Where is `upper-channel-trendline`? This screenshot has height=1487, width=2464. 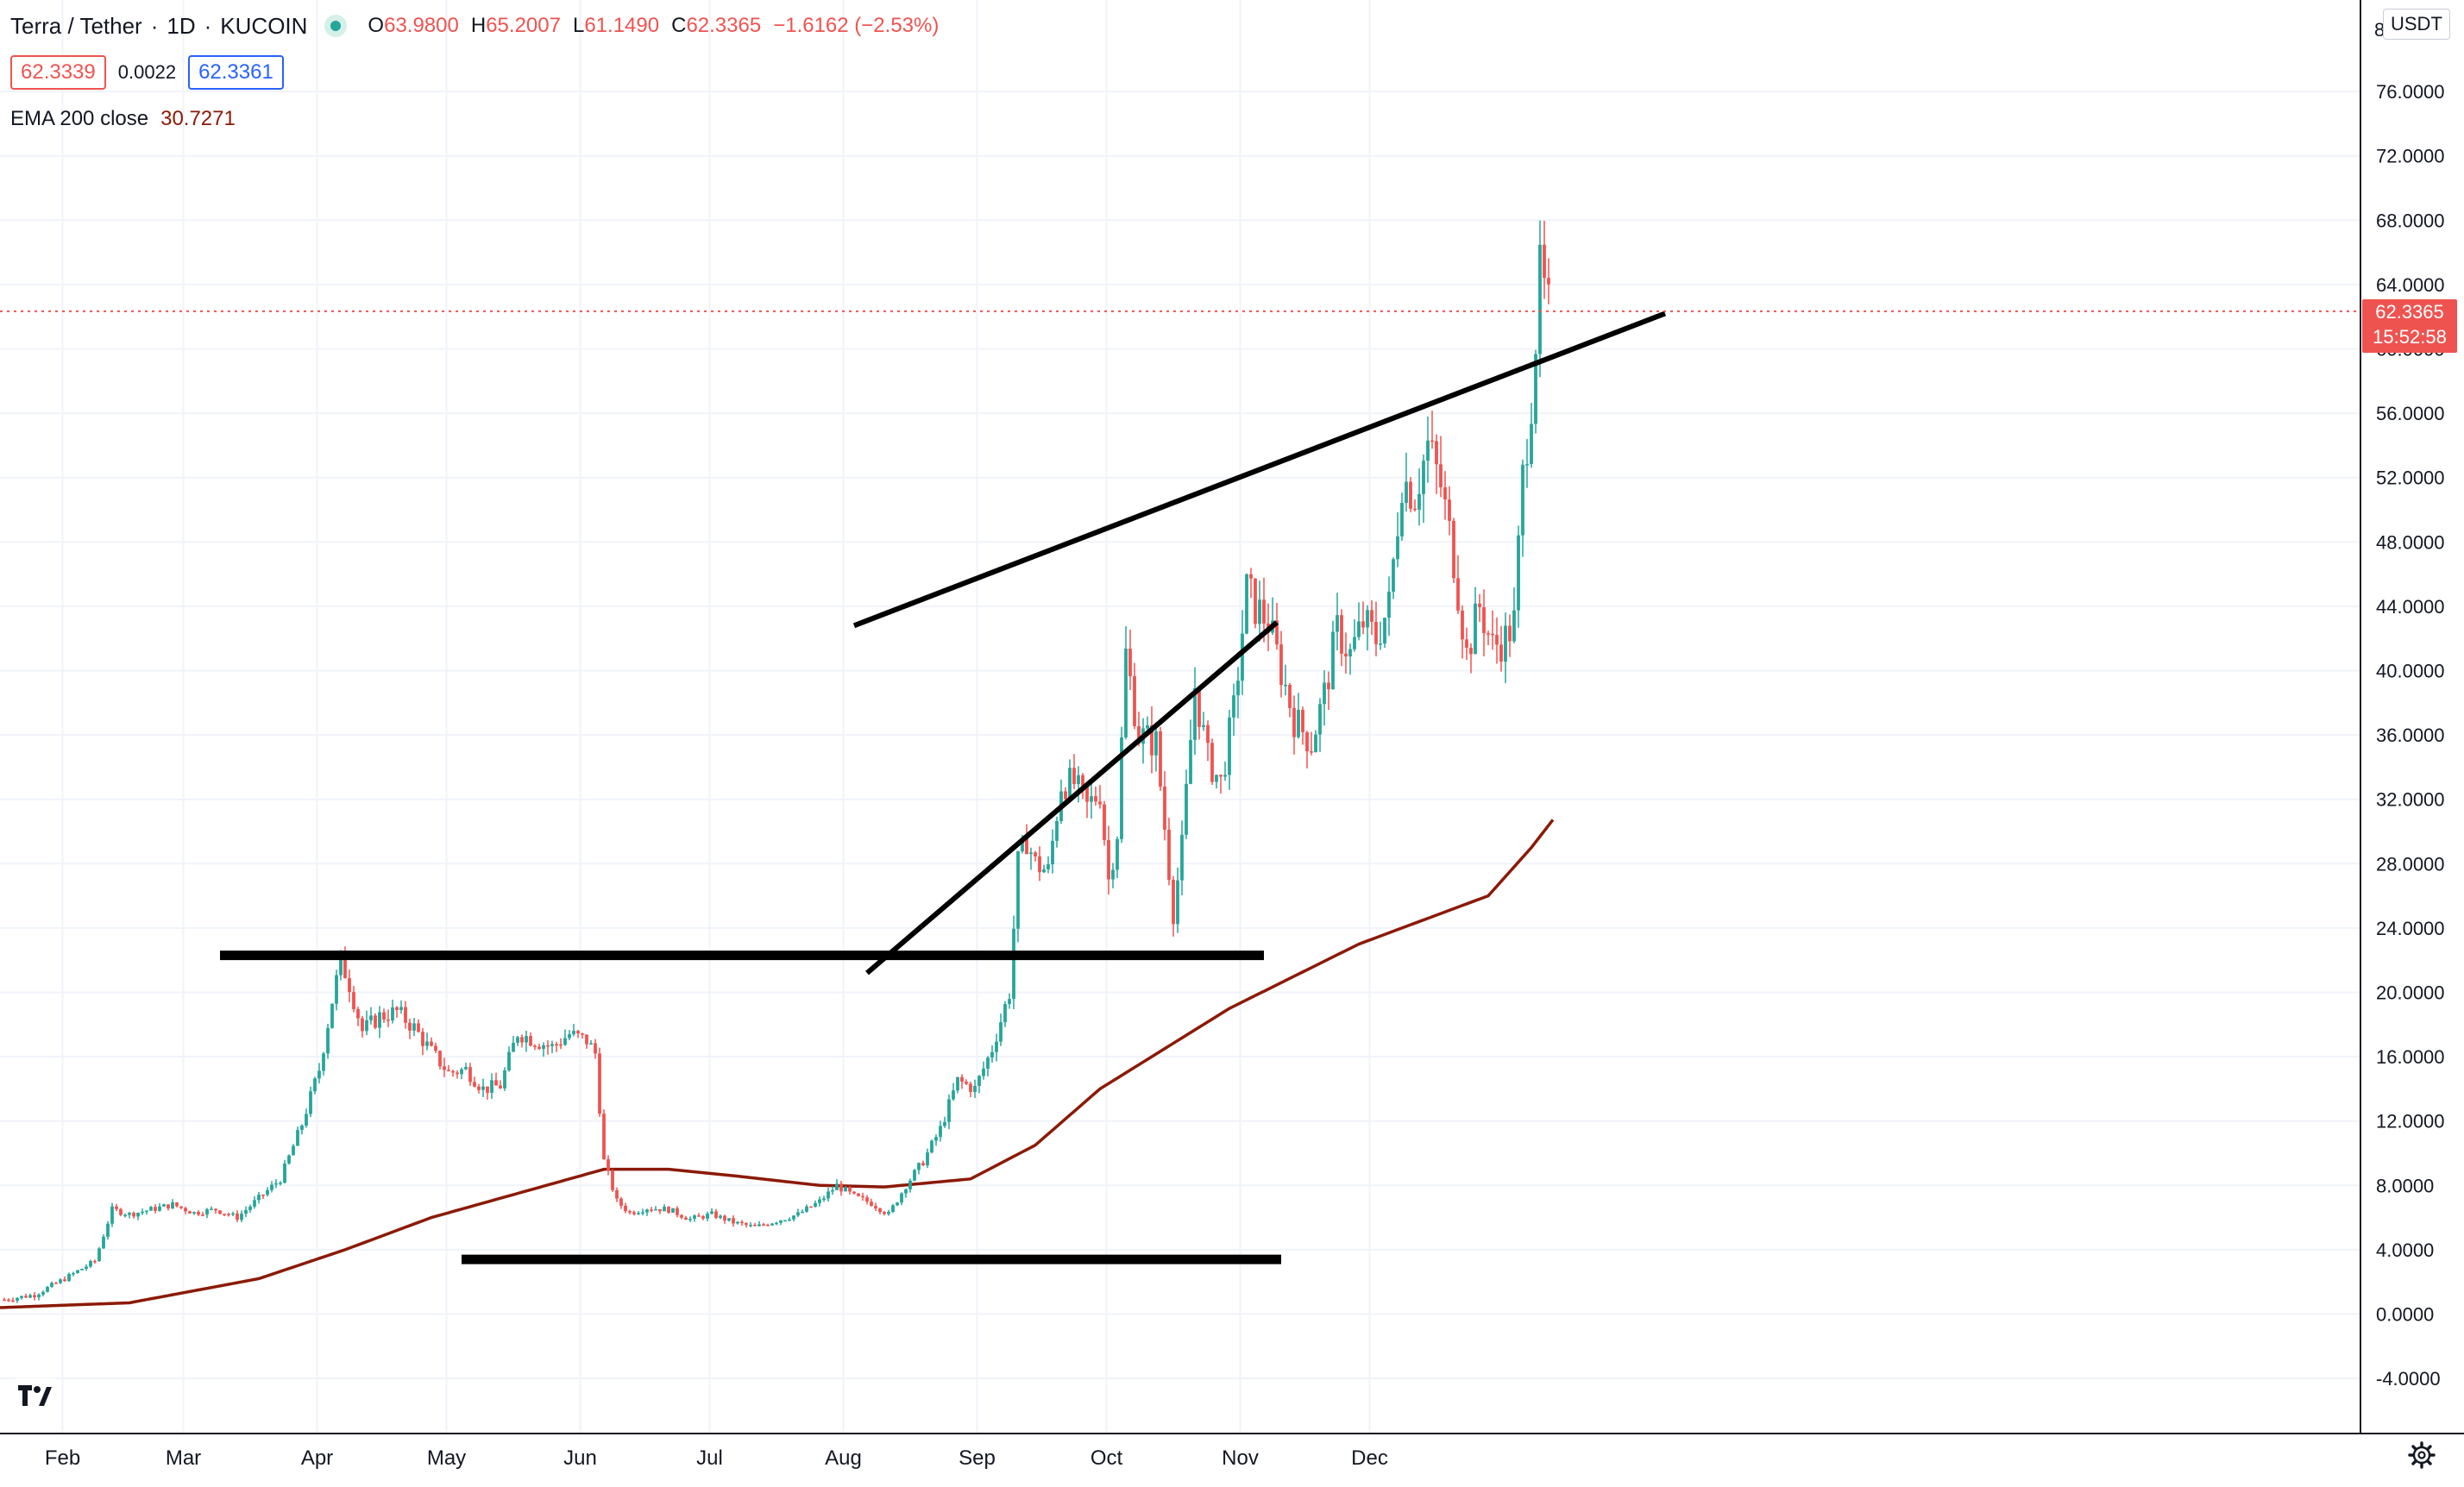 upper-channel-trendline is located at coordinates (1259, 470).